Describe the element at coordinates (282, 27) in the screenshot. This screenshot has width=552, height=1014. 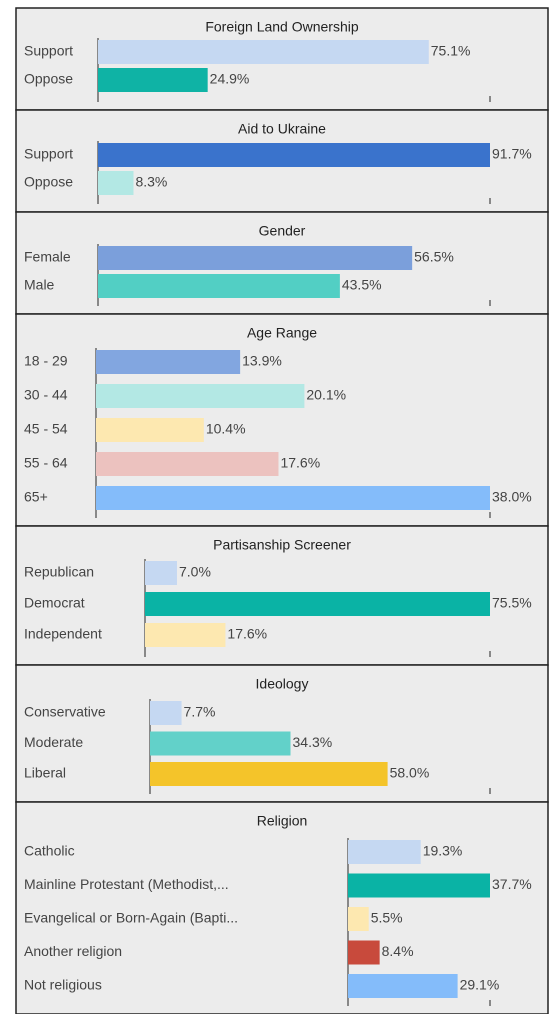
I see `panel-title: Foreign Land Ownership` at that location.